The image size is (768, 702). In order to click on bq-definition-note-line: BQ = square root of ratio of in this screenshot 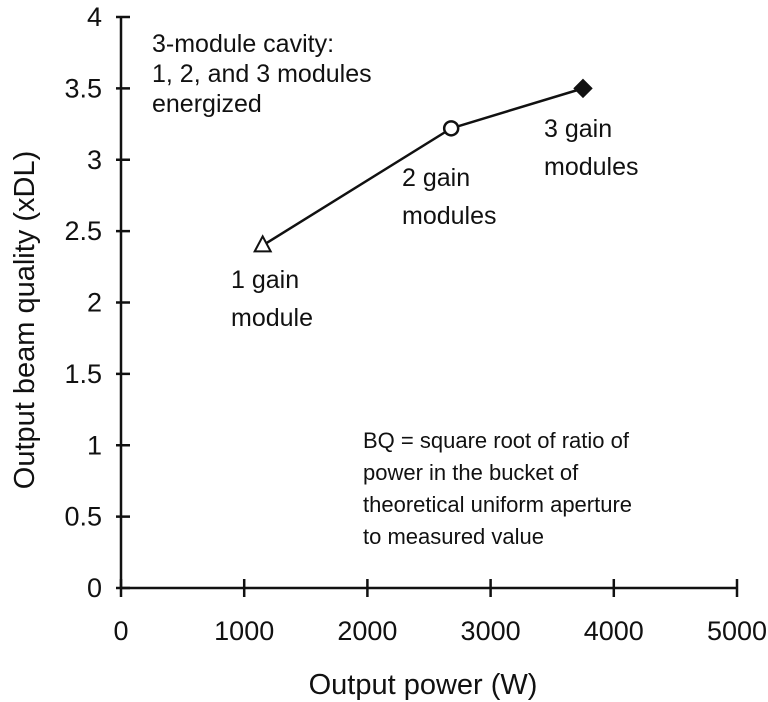, I will do `click(496, 440)`.